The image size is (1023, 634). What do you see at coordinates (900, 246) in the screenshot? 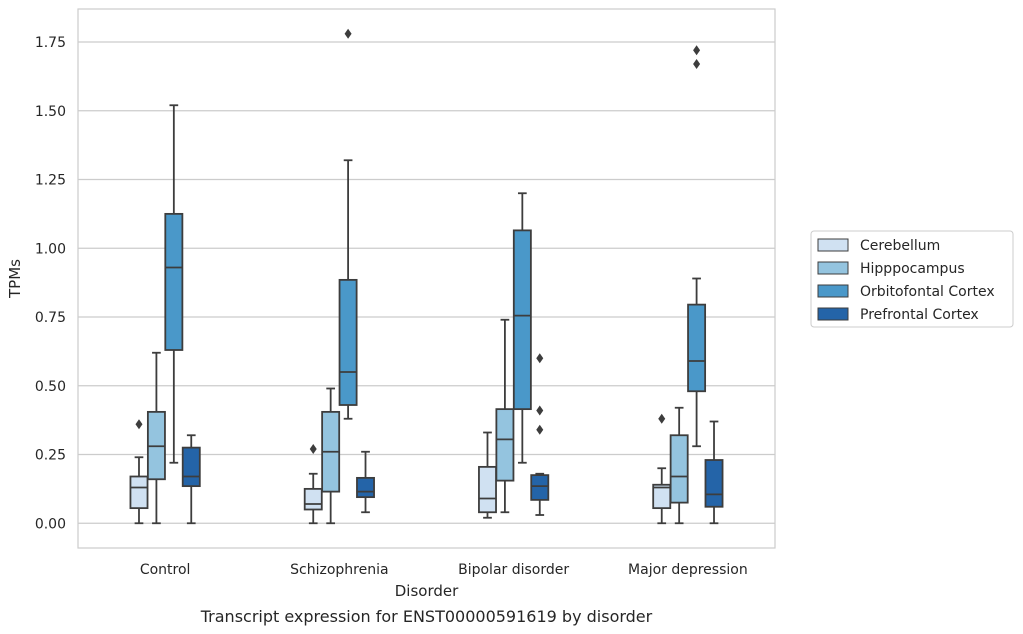
I see `legend-label: Cerebellum` at bounding box center [900, 246].